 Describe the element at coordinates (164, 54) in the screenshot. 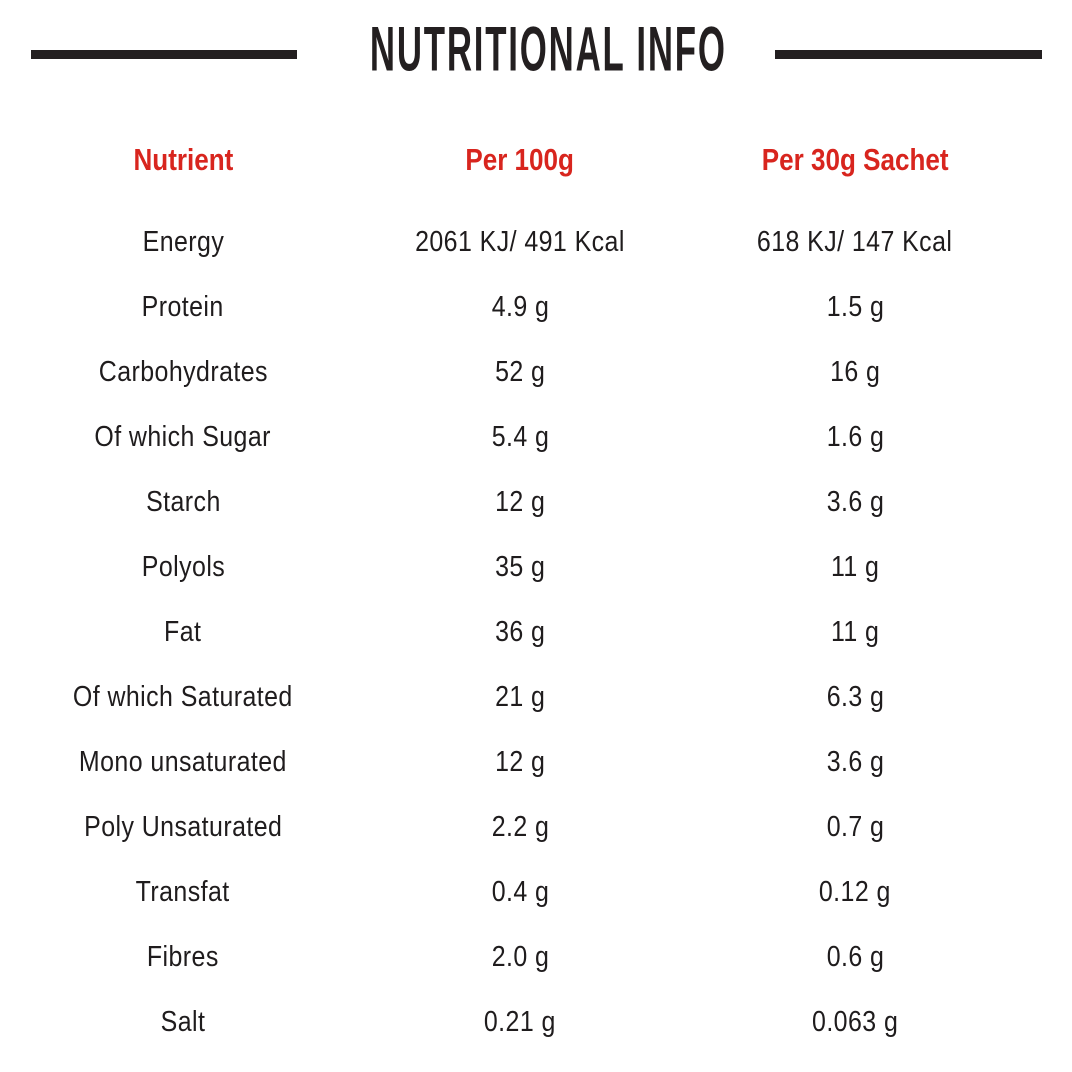

I see `title-bar-left` at that location.